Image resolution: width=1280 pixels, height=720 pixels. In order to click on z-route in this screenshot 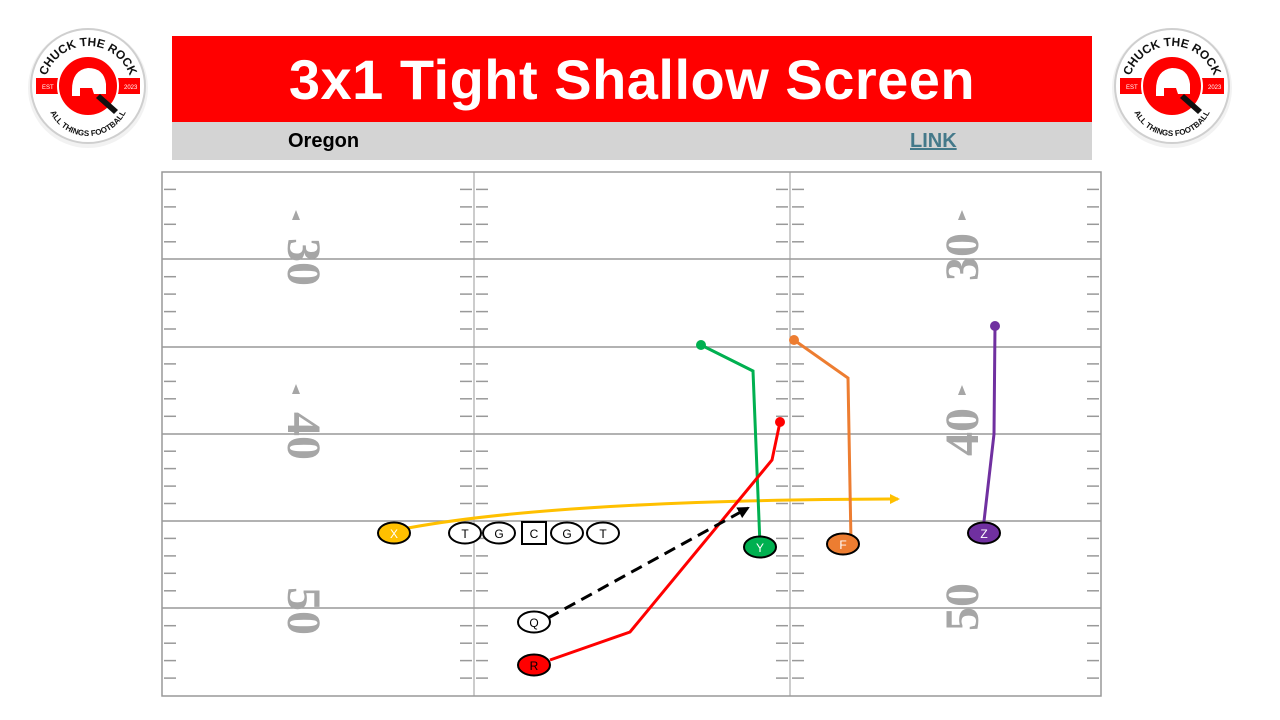, I will do `click(989, 428)`.